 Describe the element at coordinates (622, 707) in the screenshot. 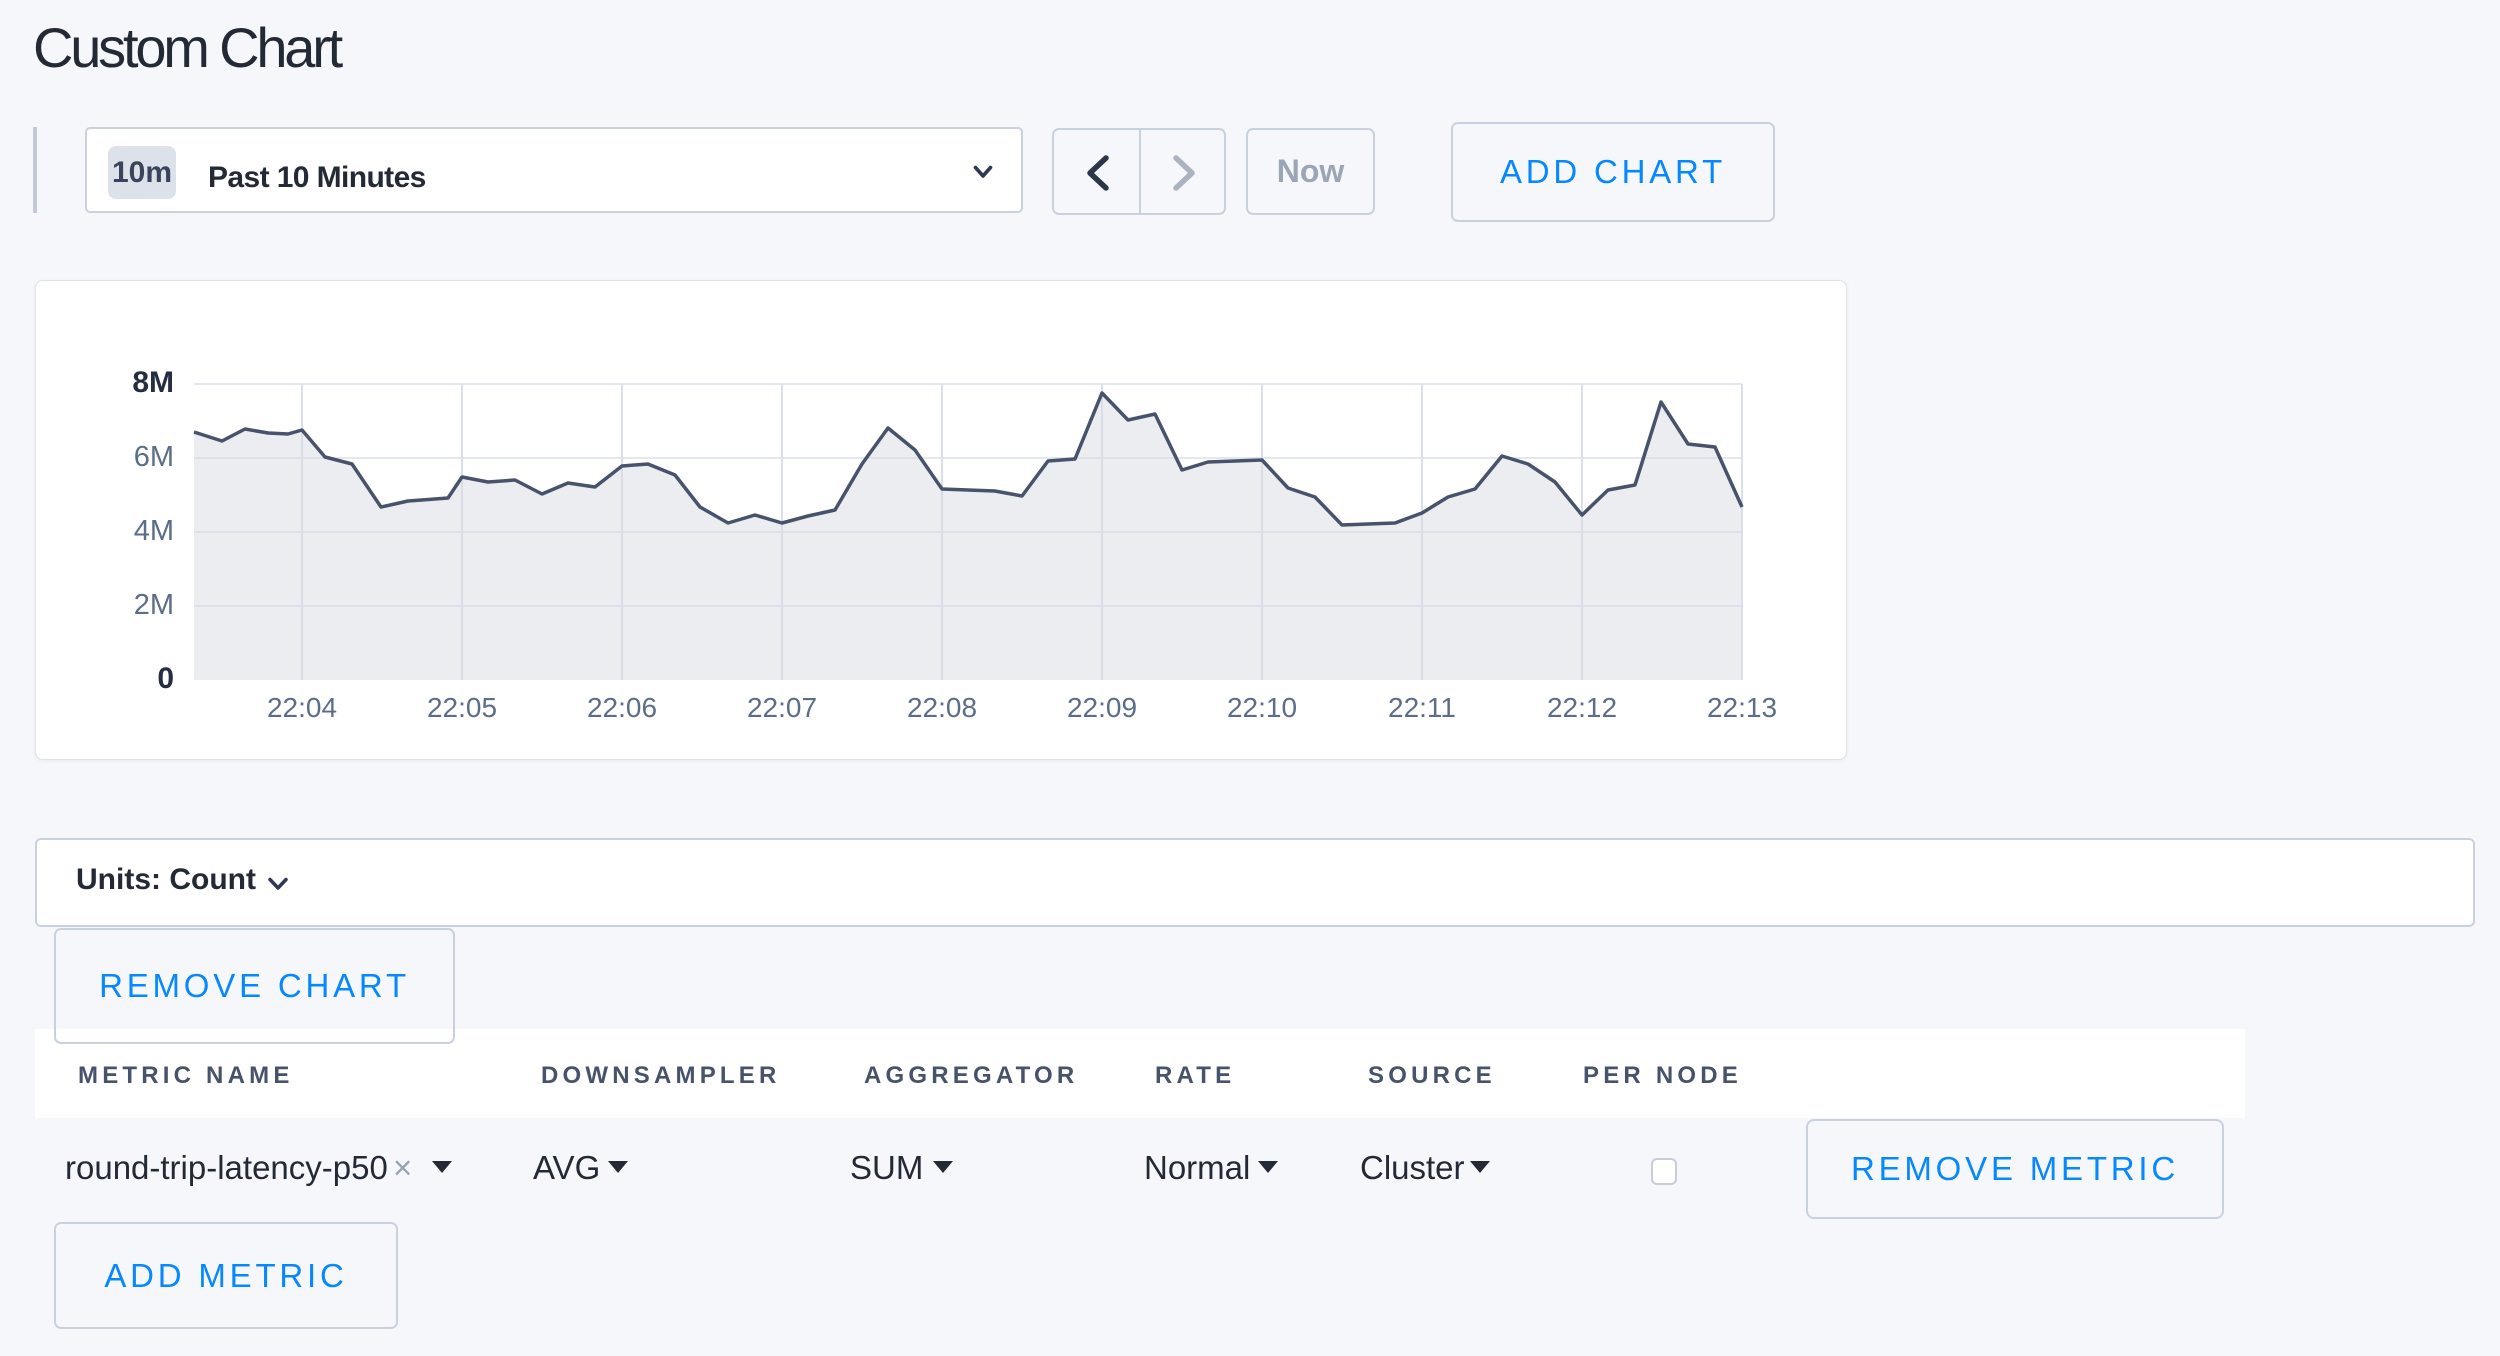

I see `svg-text: 22:06` at that location.